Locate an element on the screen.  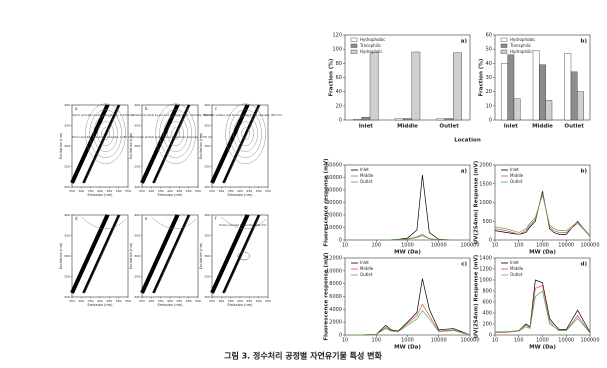
y-tick-label: 10000 is located at coordinates (334, 271).